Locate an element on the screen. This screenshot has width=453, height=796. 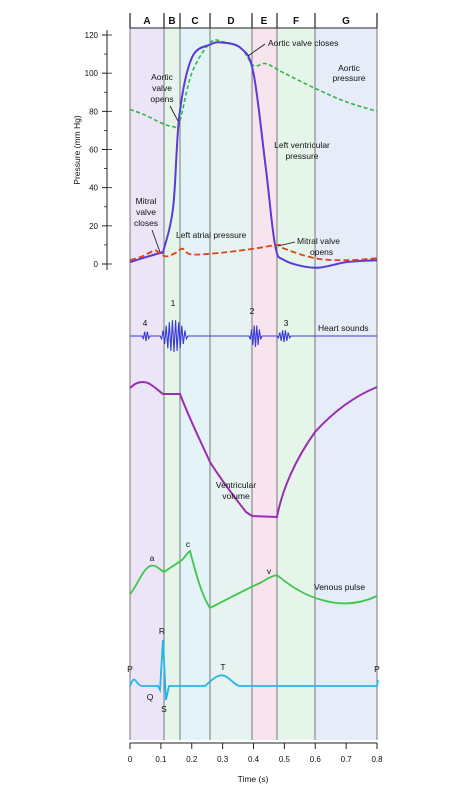
ventricular-volume-label-line2: volume is located at coordinates (236, 496).